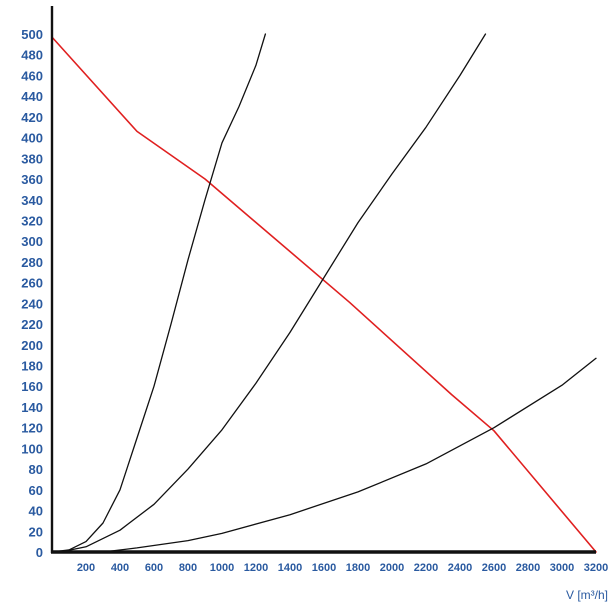  I want to click on y-tick-label: 20, so click(36, 531).